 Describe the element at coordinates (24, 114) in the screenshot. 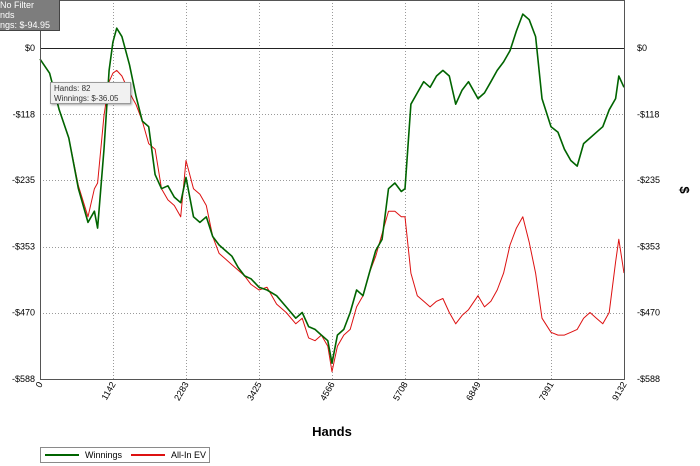

I see `y-tick-label-left: -$118` at that location.